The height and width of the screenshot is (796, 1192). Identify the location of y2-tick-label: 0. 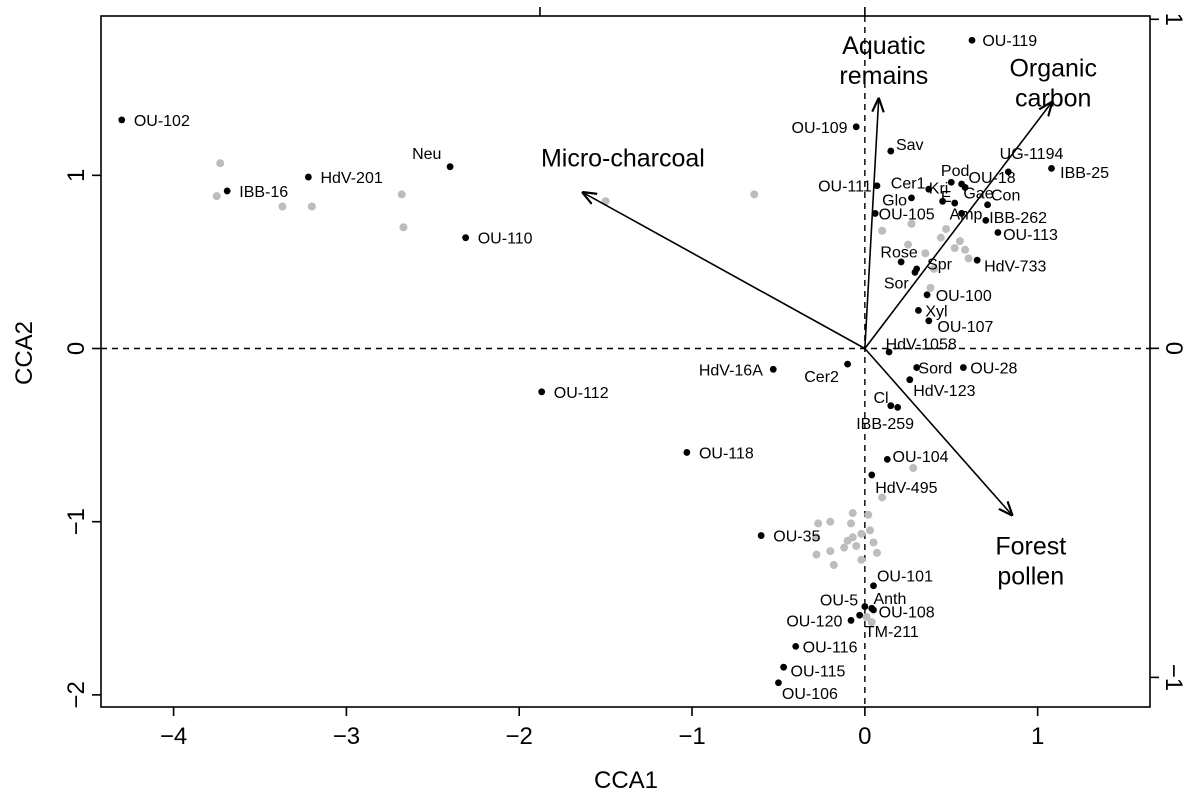
(1173, 348).